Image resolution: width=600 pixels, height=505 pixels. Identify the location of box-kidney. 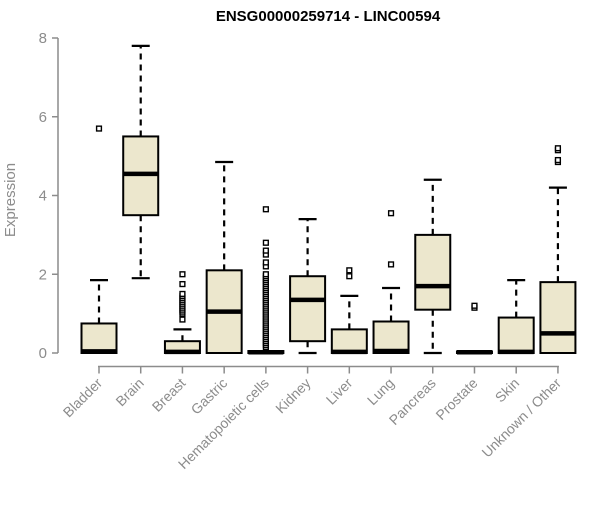
(308, 309).